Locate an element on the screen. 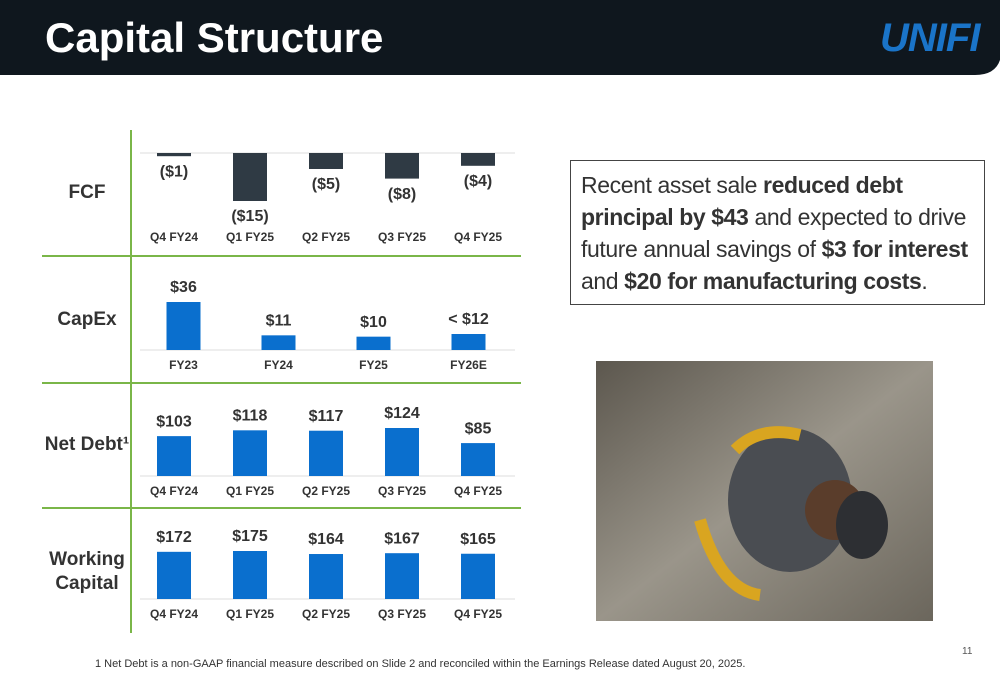 This screenshot has width=1000, height=685. value-label: $167 is located at coordinates (402, 538).